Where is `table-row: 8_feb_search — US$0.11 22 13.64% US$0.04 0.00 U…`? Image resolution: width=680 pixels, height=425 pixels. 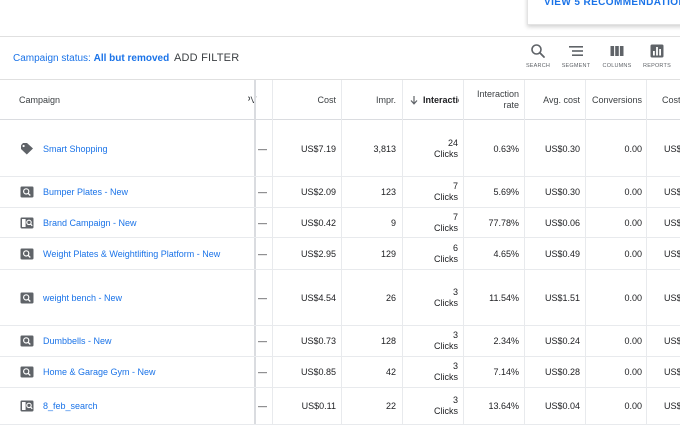
table-row: 8_feb_search — US$0.11 22 13.64% US$0.04 0.00 U… is located at coordinates (340, 406).